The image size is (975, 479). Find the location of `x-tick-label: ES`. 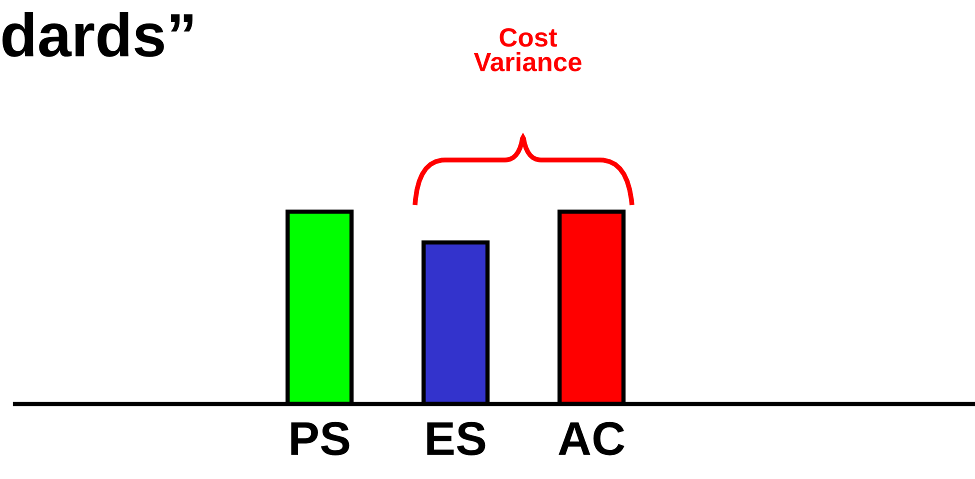

x-tick-label: ES is located at coordinates (456, 439).